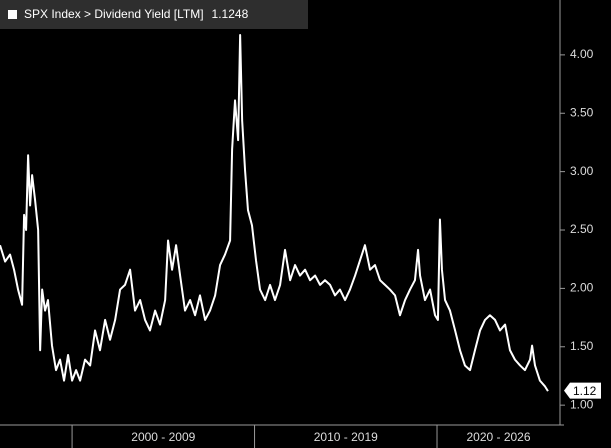 The image size is (611, 448). I want to click on last-value-tag, so click(582, 390).